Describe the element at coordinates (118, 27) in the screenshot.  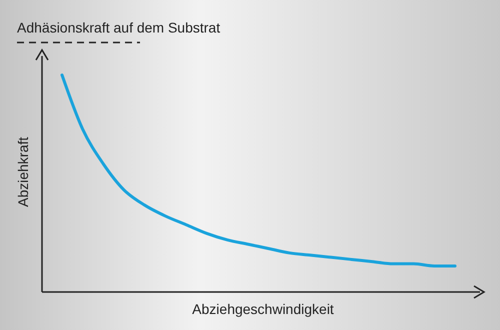
I see `ref-line-label: Adhäsionskraft auf dem Substrat` at that location.